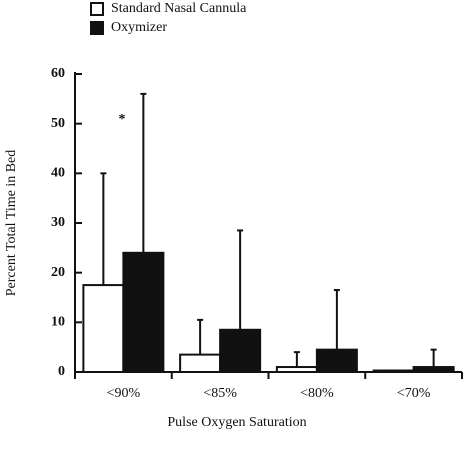  I want to click on legend-label: Oxymizer, so click(139, 27).